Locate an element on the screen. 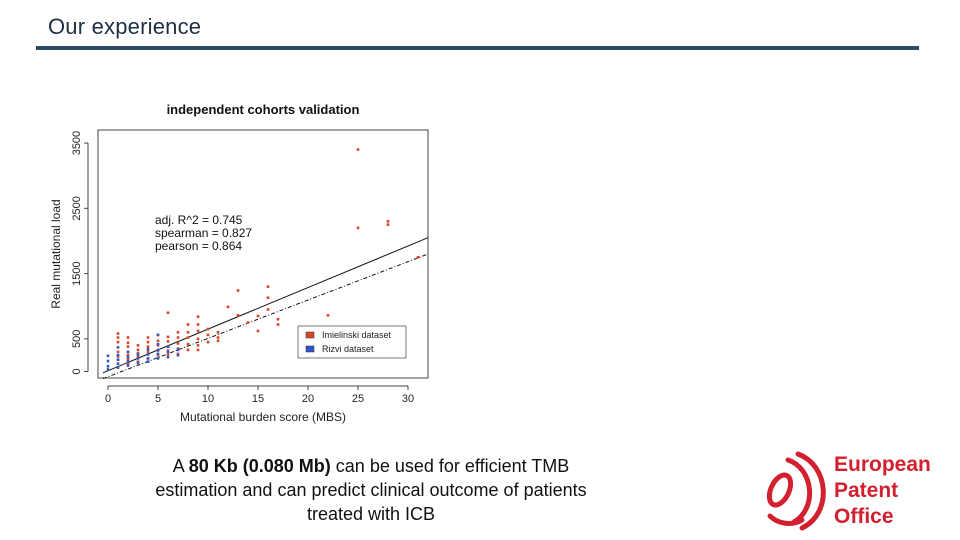 The image size is (960, 540). stat-annotation: pearson = 0.864 is located at coordinates (198, 246).